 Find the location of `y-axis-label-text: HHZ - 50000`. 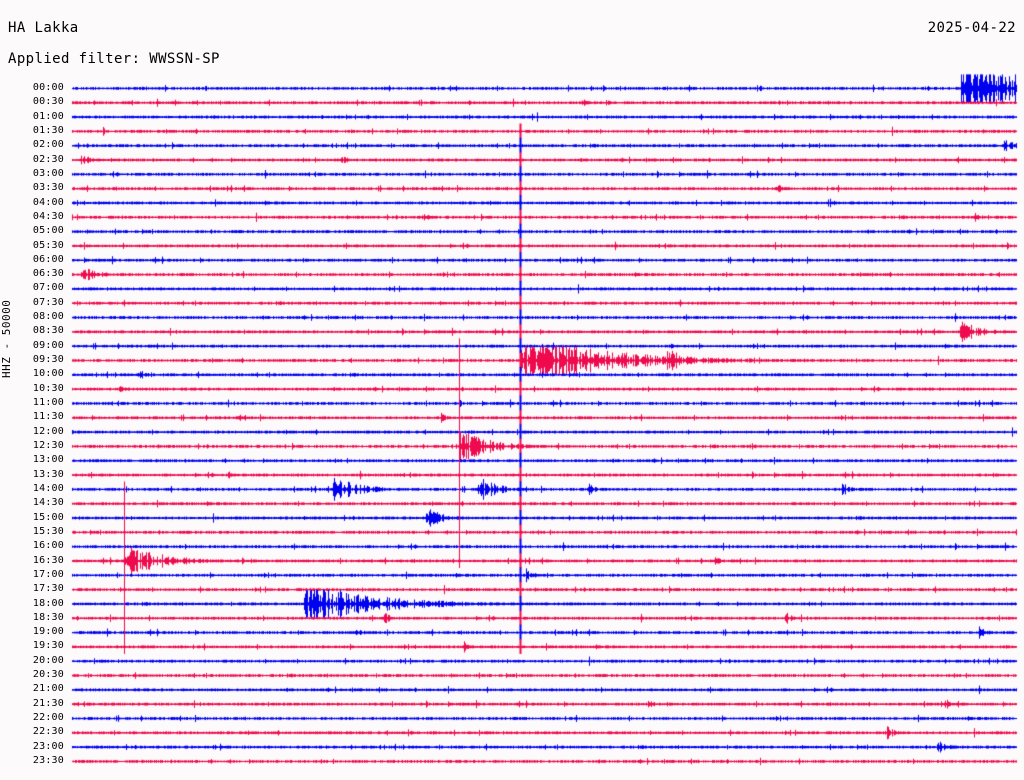

y-axis-label-text: HHZ - 50000 is located at coordinates (6, 339).